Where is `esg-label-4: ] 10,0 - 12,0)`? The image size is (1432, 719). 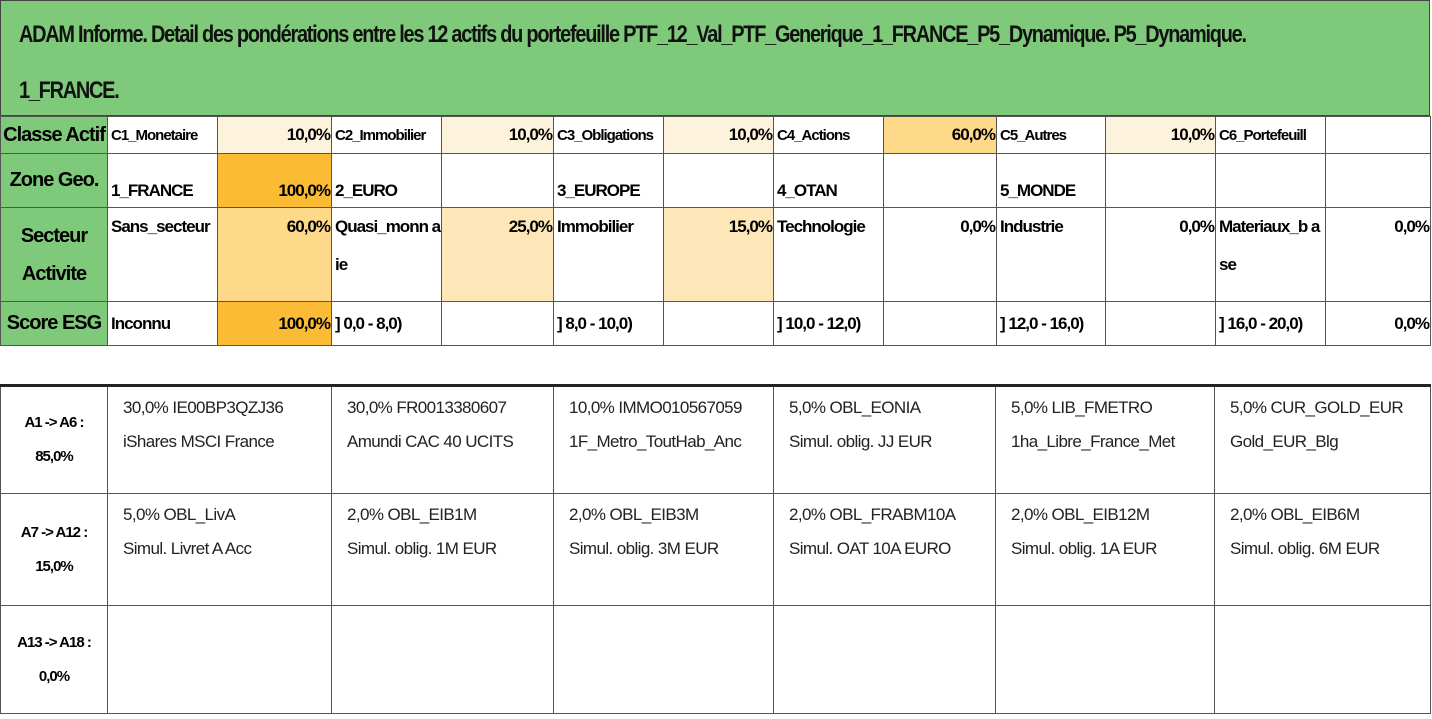
esg-label-4: ] 10,0 - 12,0) is located at coordinates (828, 323).